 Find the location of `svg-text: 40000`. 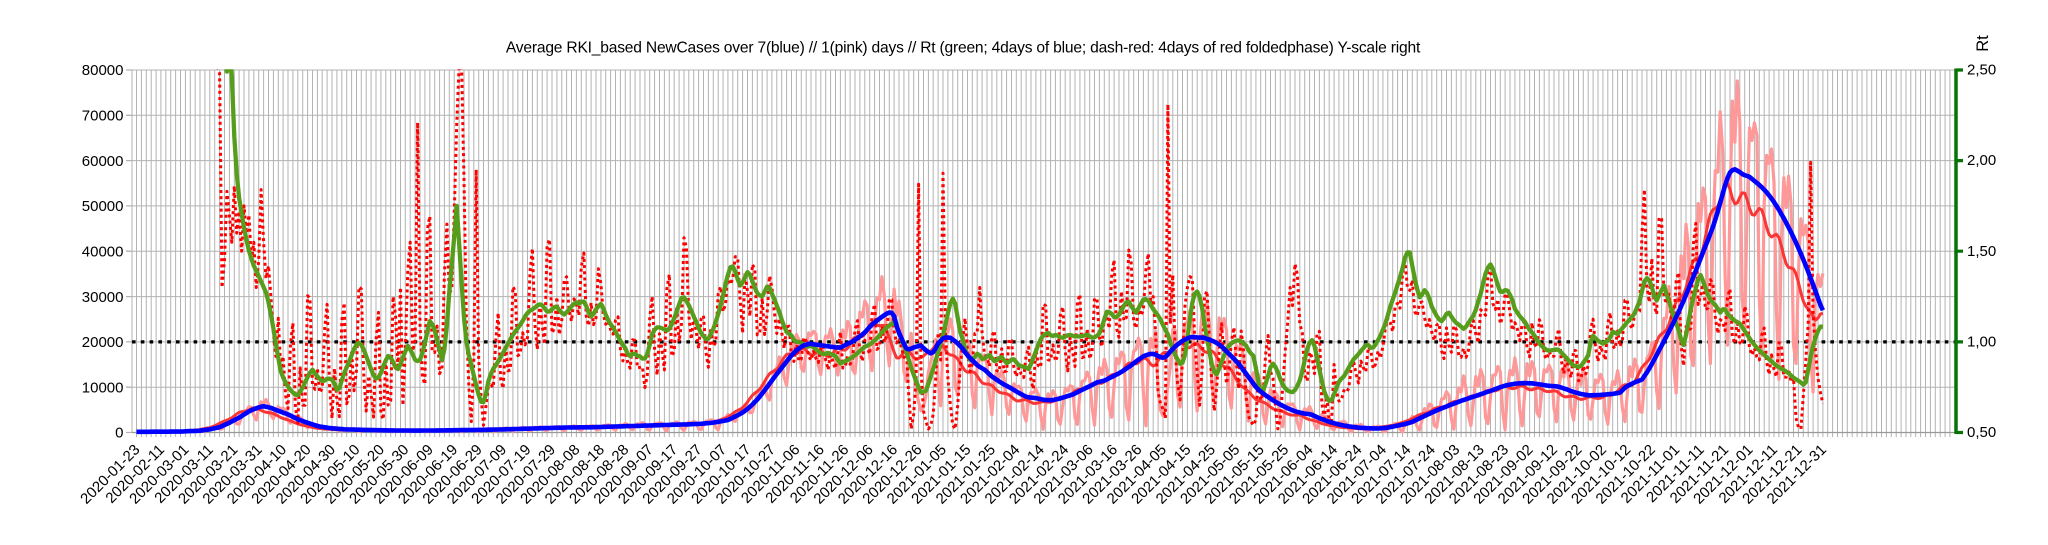

svg-text: 40000 is located at coordinates (103, 251).